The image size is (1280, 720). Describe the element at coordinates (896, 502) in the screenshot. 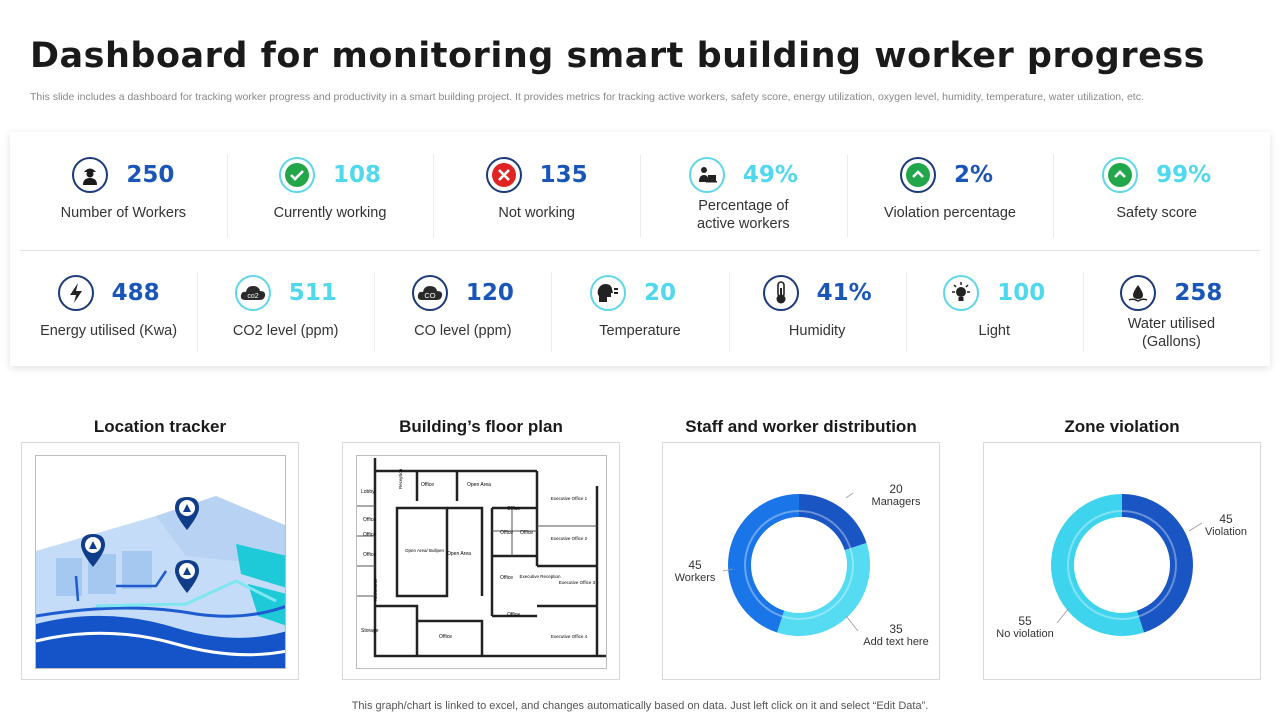

I see `managers-label: Managers` at that location.